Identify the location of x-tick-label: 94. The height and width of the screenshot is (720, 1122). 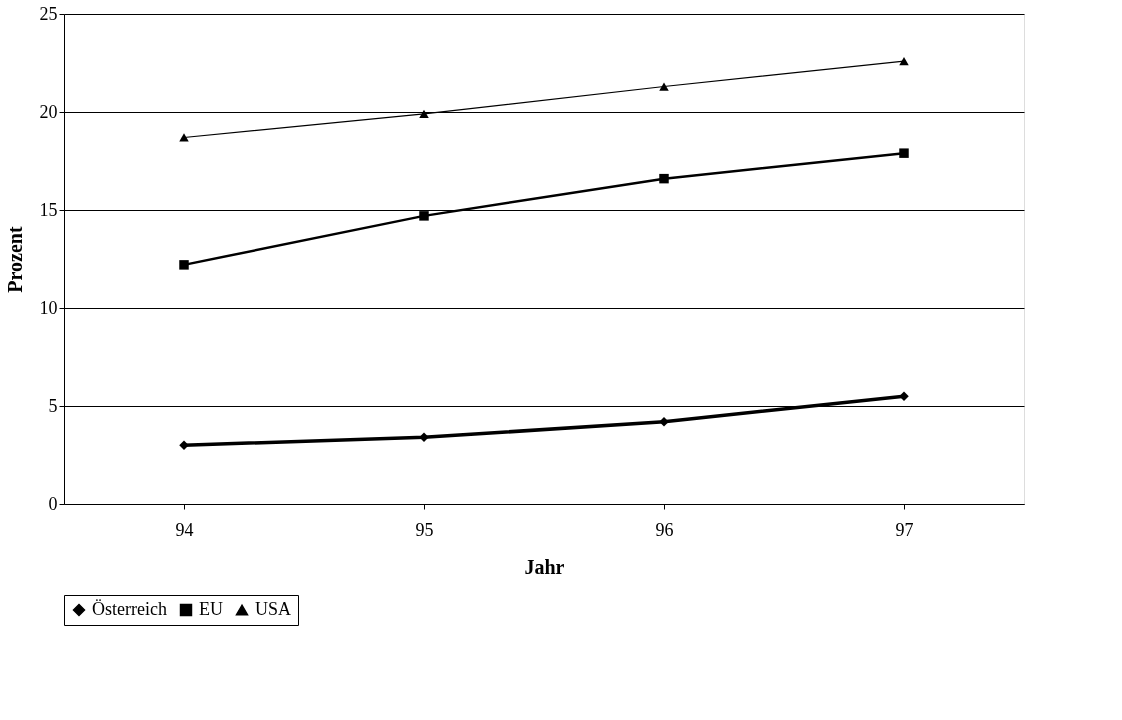
(184, 529).